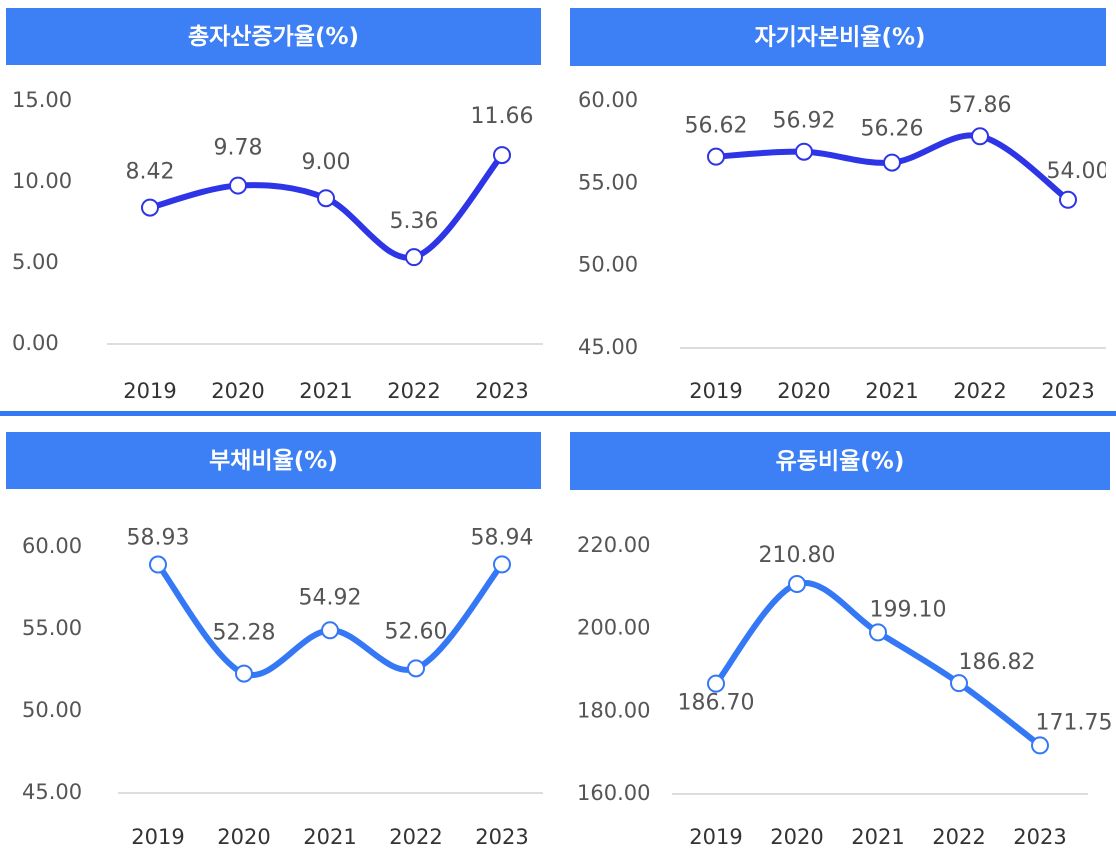 The width and height of the screenshot is (1116, 862). What do you see at coordinates (613, 545) in the screenshot?
I see `y-tick-label: 220.00` at bounding box center [613, 545].